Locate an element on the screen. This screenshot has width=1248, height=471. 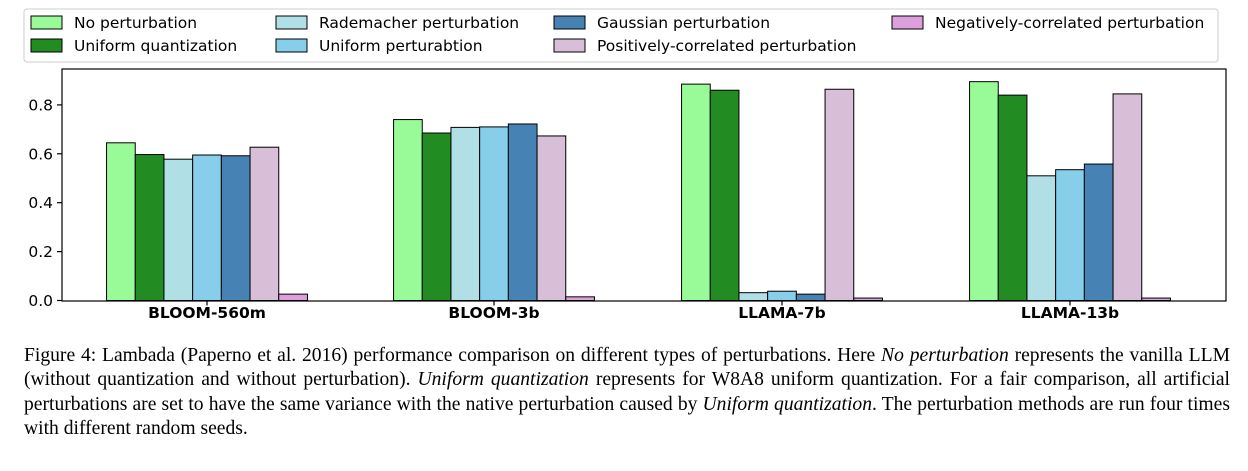
legend-entry-rademacher-perturbation: Rademacher perturbation is located at coordinates (397, 23).